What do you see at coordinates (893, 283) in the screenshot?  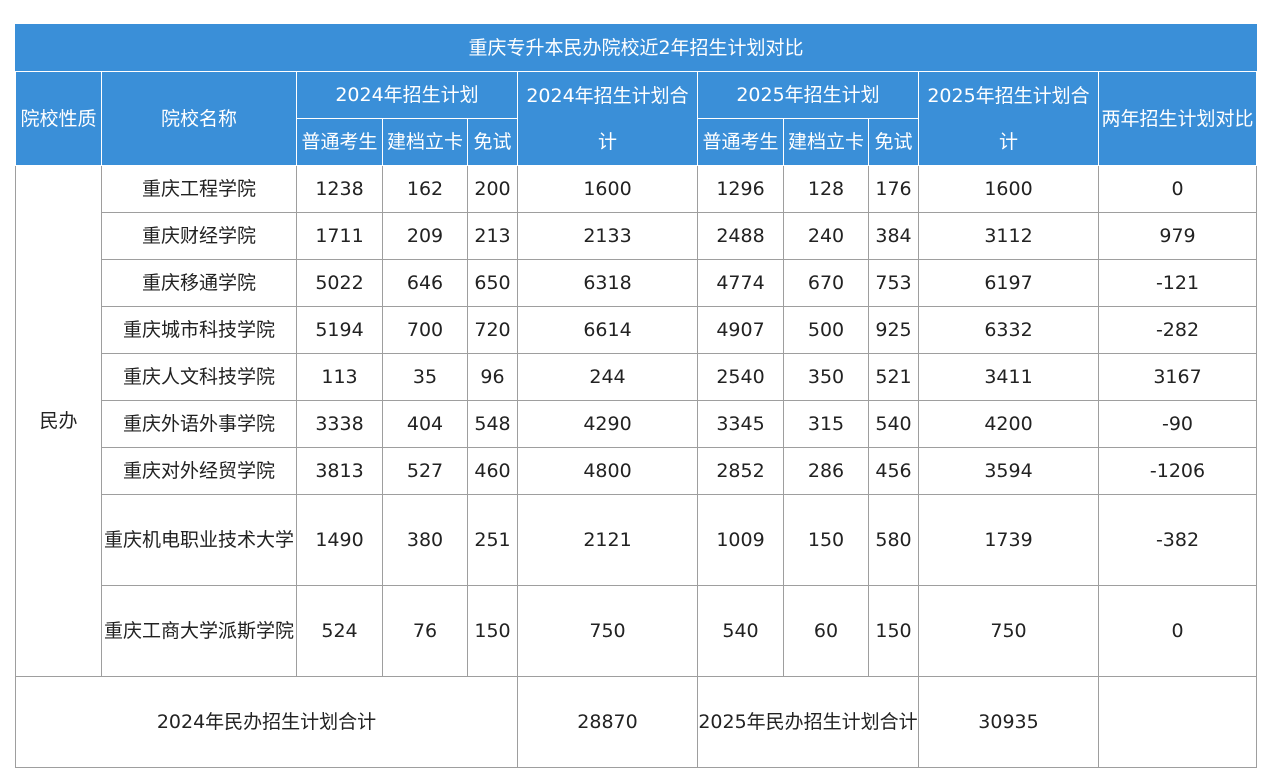 I see `cell-exempt-2025: 753` at bounding box center [893, 283].